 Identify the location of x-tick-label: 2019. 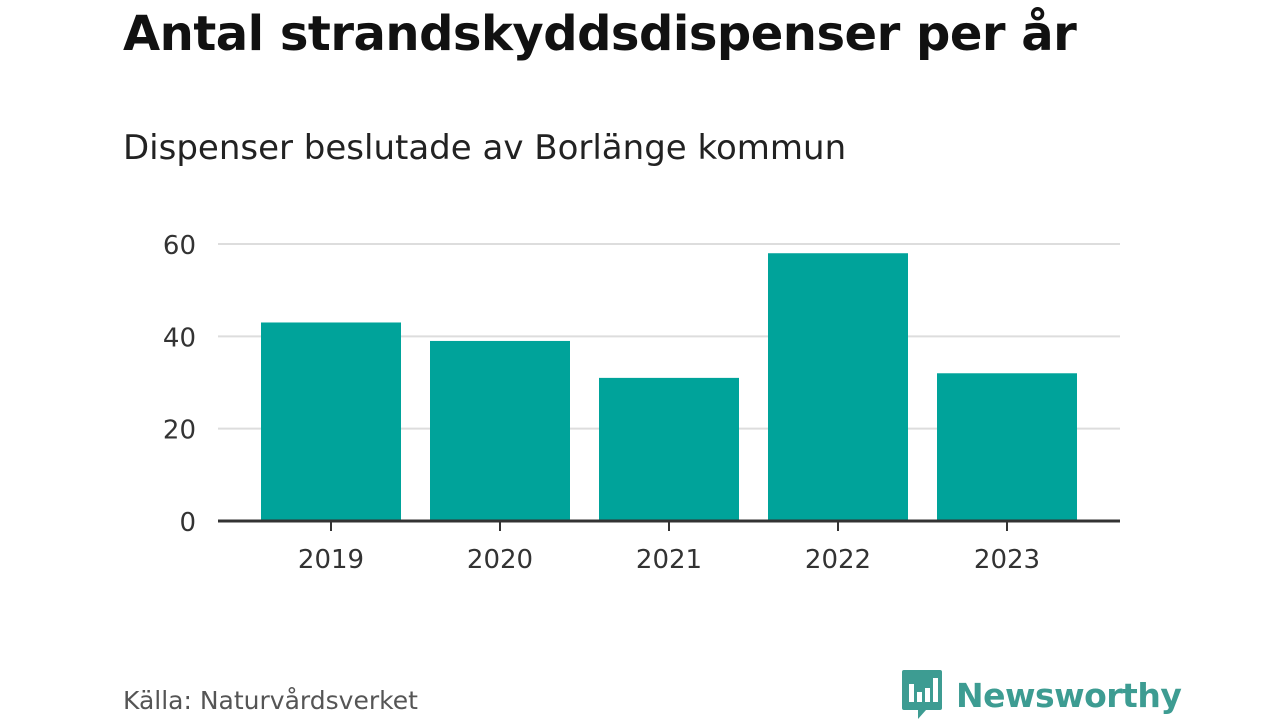
(331, 560).